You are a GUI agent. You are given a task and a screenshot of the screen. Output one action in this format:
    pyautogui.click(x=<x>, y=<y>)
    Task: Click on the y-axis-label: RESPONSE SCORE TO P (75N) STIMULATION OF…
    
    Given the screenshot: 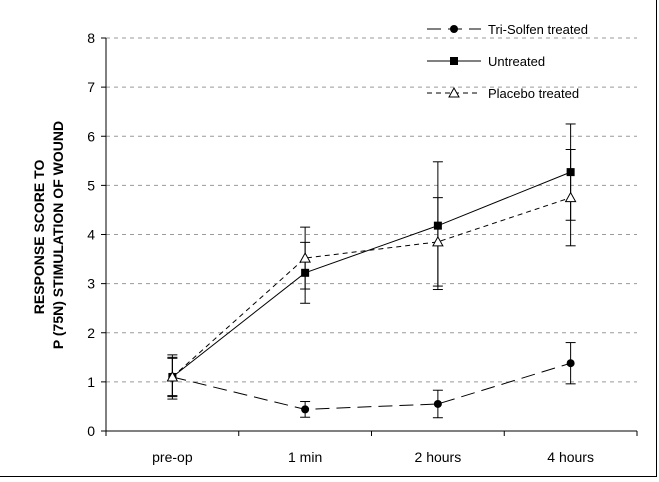 What is the action you would take?
    pyautogui.click(x=48, y=235)
    